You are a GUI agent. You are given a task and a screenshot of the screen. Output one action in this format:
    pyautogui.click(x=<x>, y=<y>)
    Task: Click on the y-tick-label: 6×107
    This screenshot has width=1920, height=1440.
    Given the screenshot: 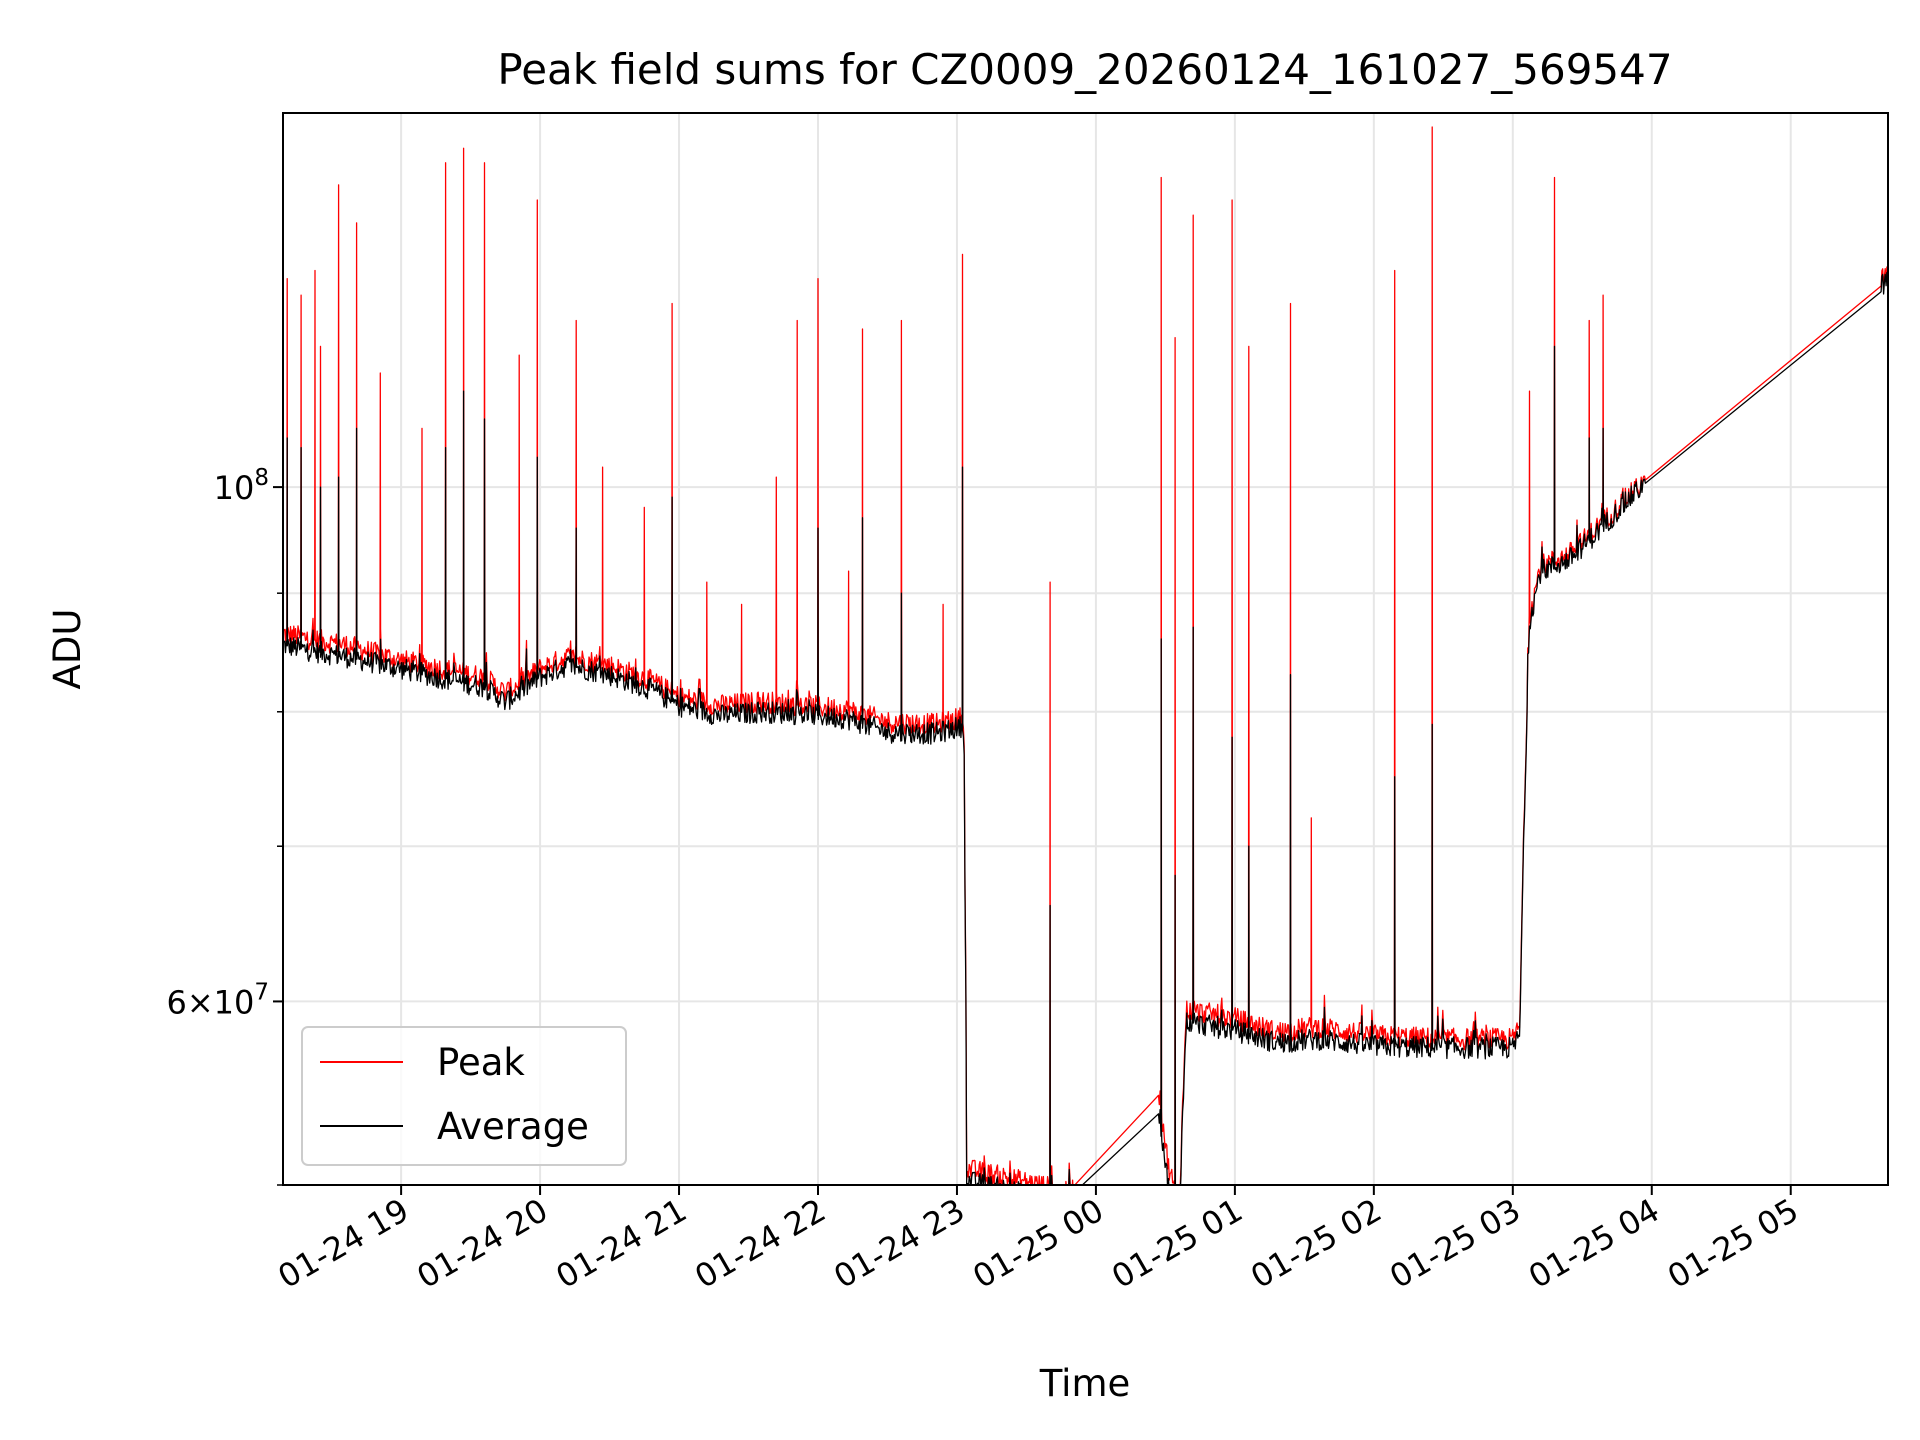 What is the action you would take?
    pyautogui.click(x=217, y=1000)
    